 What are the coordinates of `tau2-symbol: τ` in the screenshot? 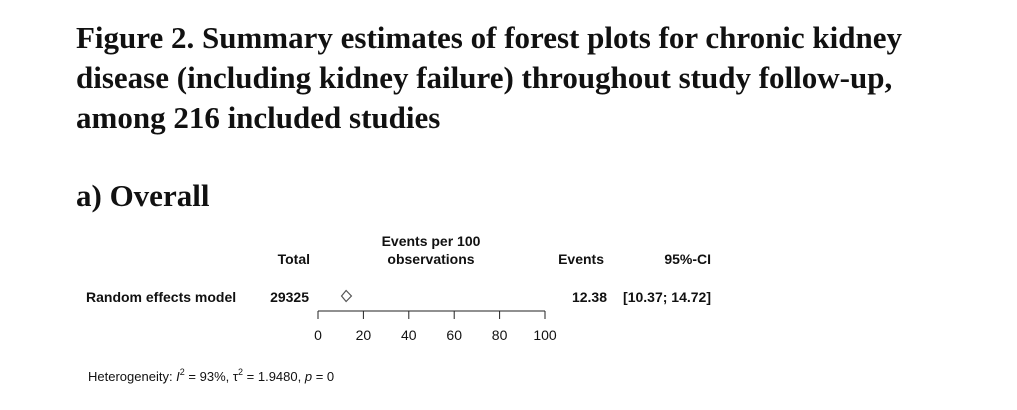 It's located at (236, 376).